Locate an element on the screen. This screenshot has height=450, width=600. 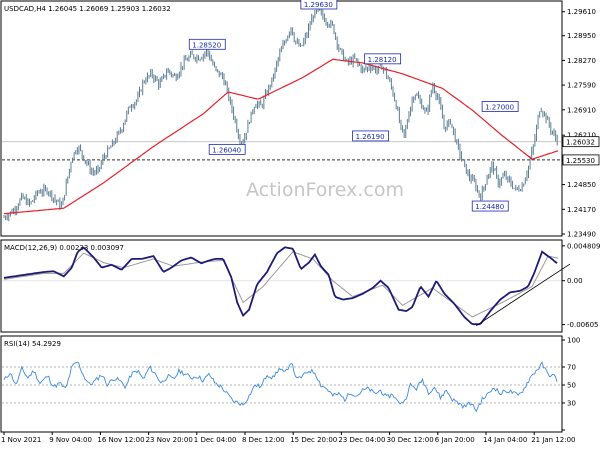
price-y-tick-label: 1.24170 is located at coordinates (581, 210).